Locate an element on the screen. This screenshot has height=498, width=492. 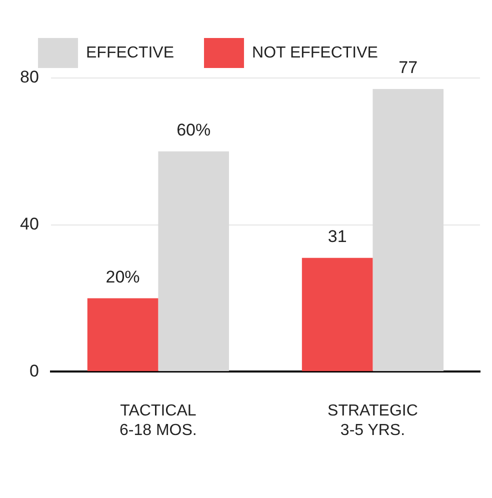
data-label: 77 is located at coordinates (408, 68).